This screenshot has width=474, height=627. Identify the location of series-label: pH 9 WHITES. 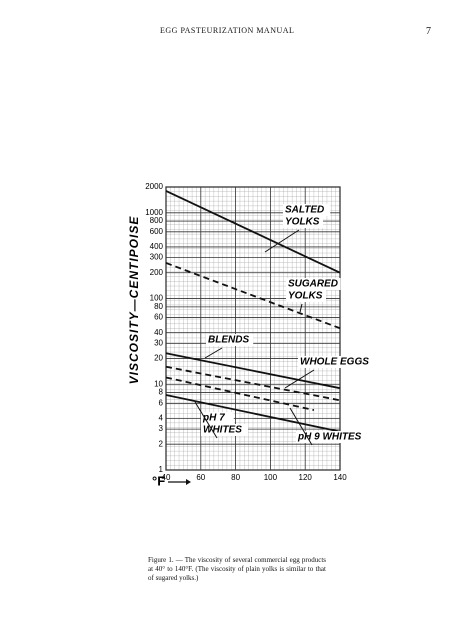
(329, 437).